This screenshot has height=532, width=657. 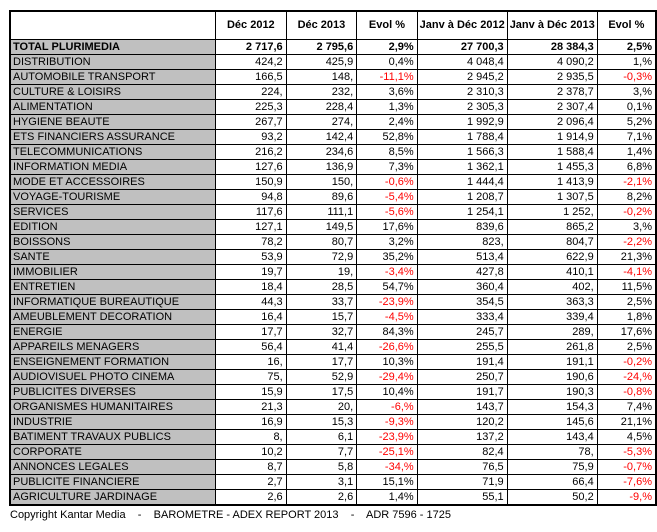 I want to click on value-cell: 191,4, so click(x=462, y=361).